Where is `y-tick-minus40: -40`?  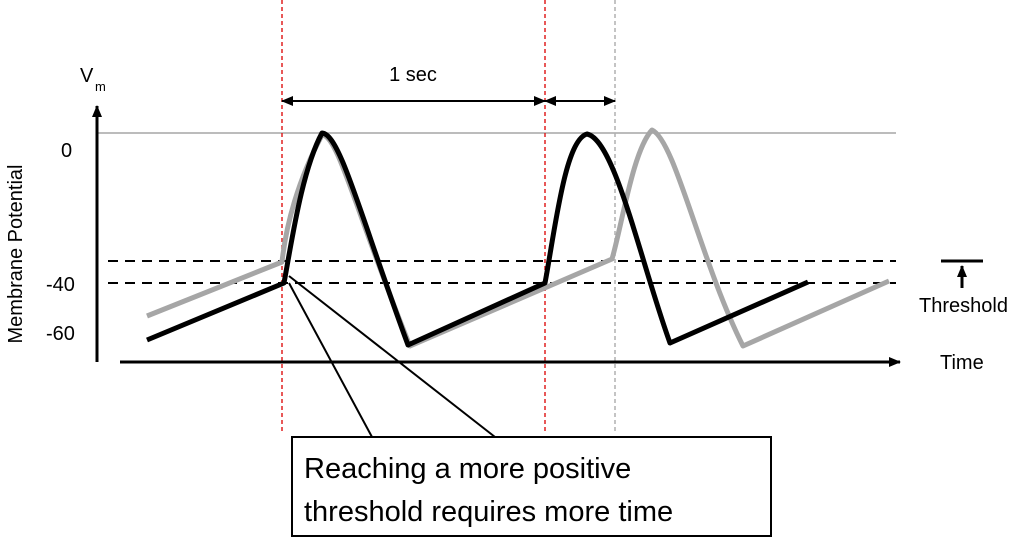 y-tick-minus40: -40 is located at coordinates (60, 285).